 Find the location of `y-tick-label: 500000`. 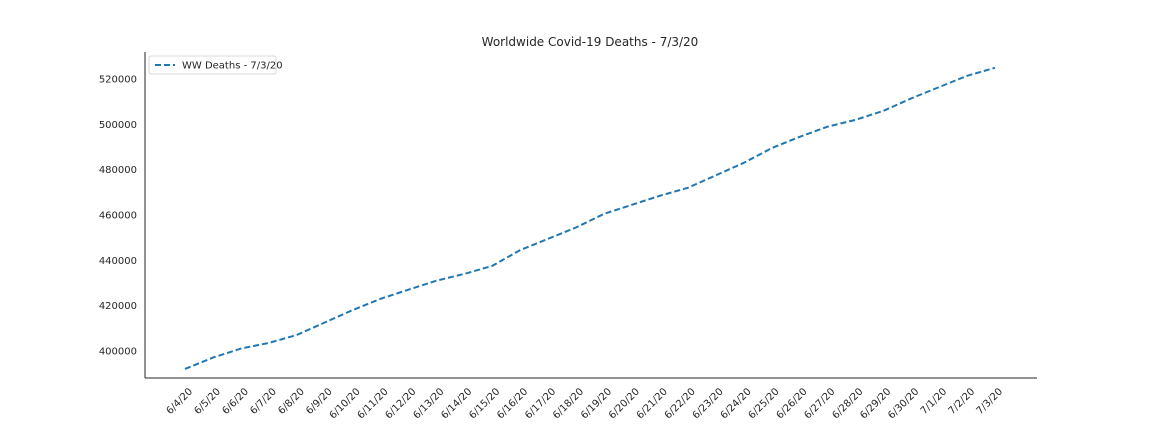

y-tick-label: 500000 is located at coordinates (118, 125).